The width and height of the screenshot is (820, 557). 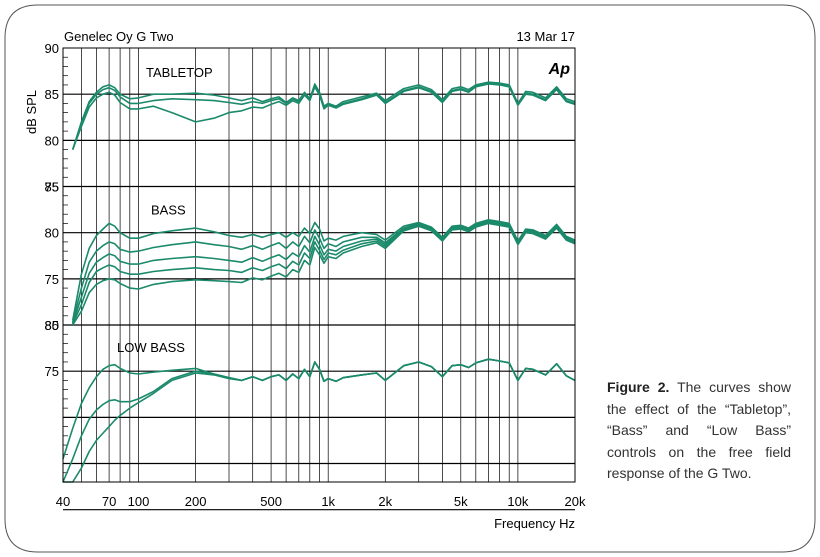 What do you see at coordinates (638, 387) in the screenshot?
I see `figure-label: Figure 2.` at bounding box center [638, 387].